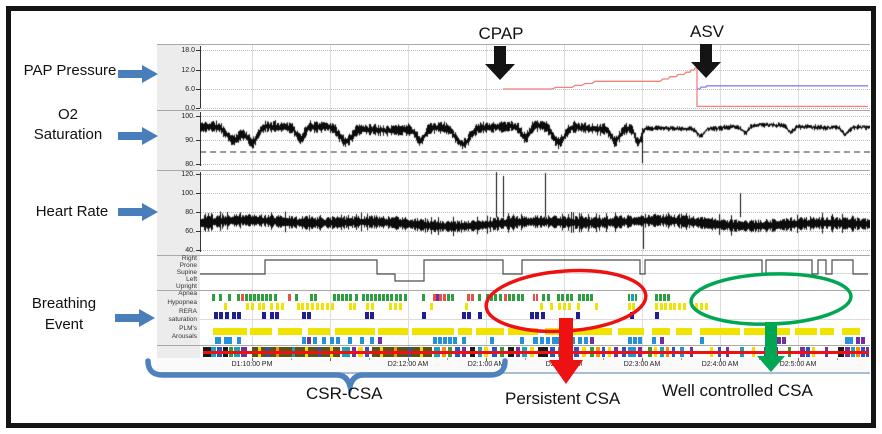 This screenshot has height=434, width=882. I want to click on row-label: Prone, so click(188, 265).